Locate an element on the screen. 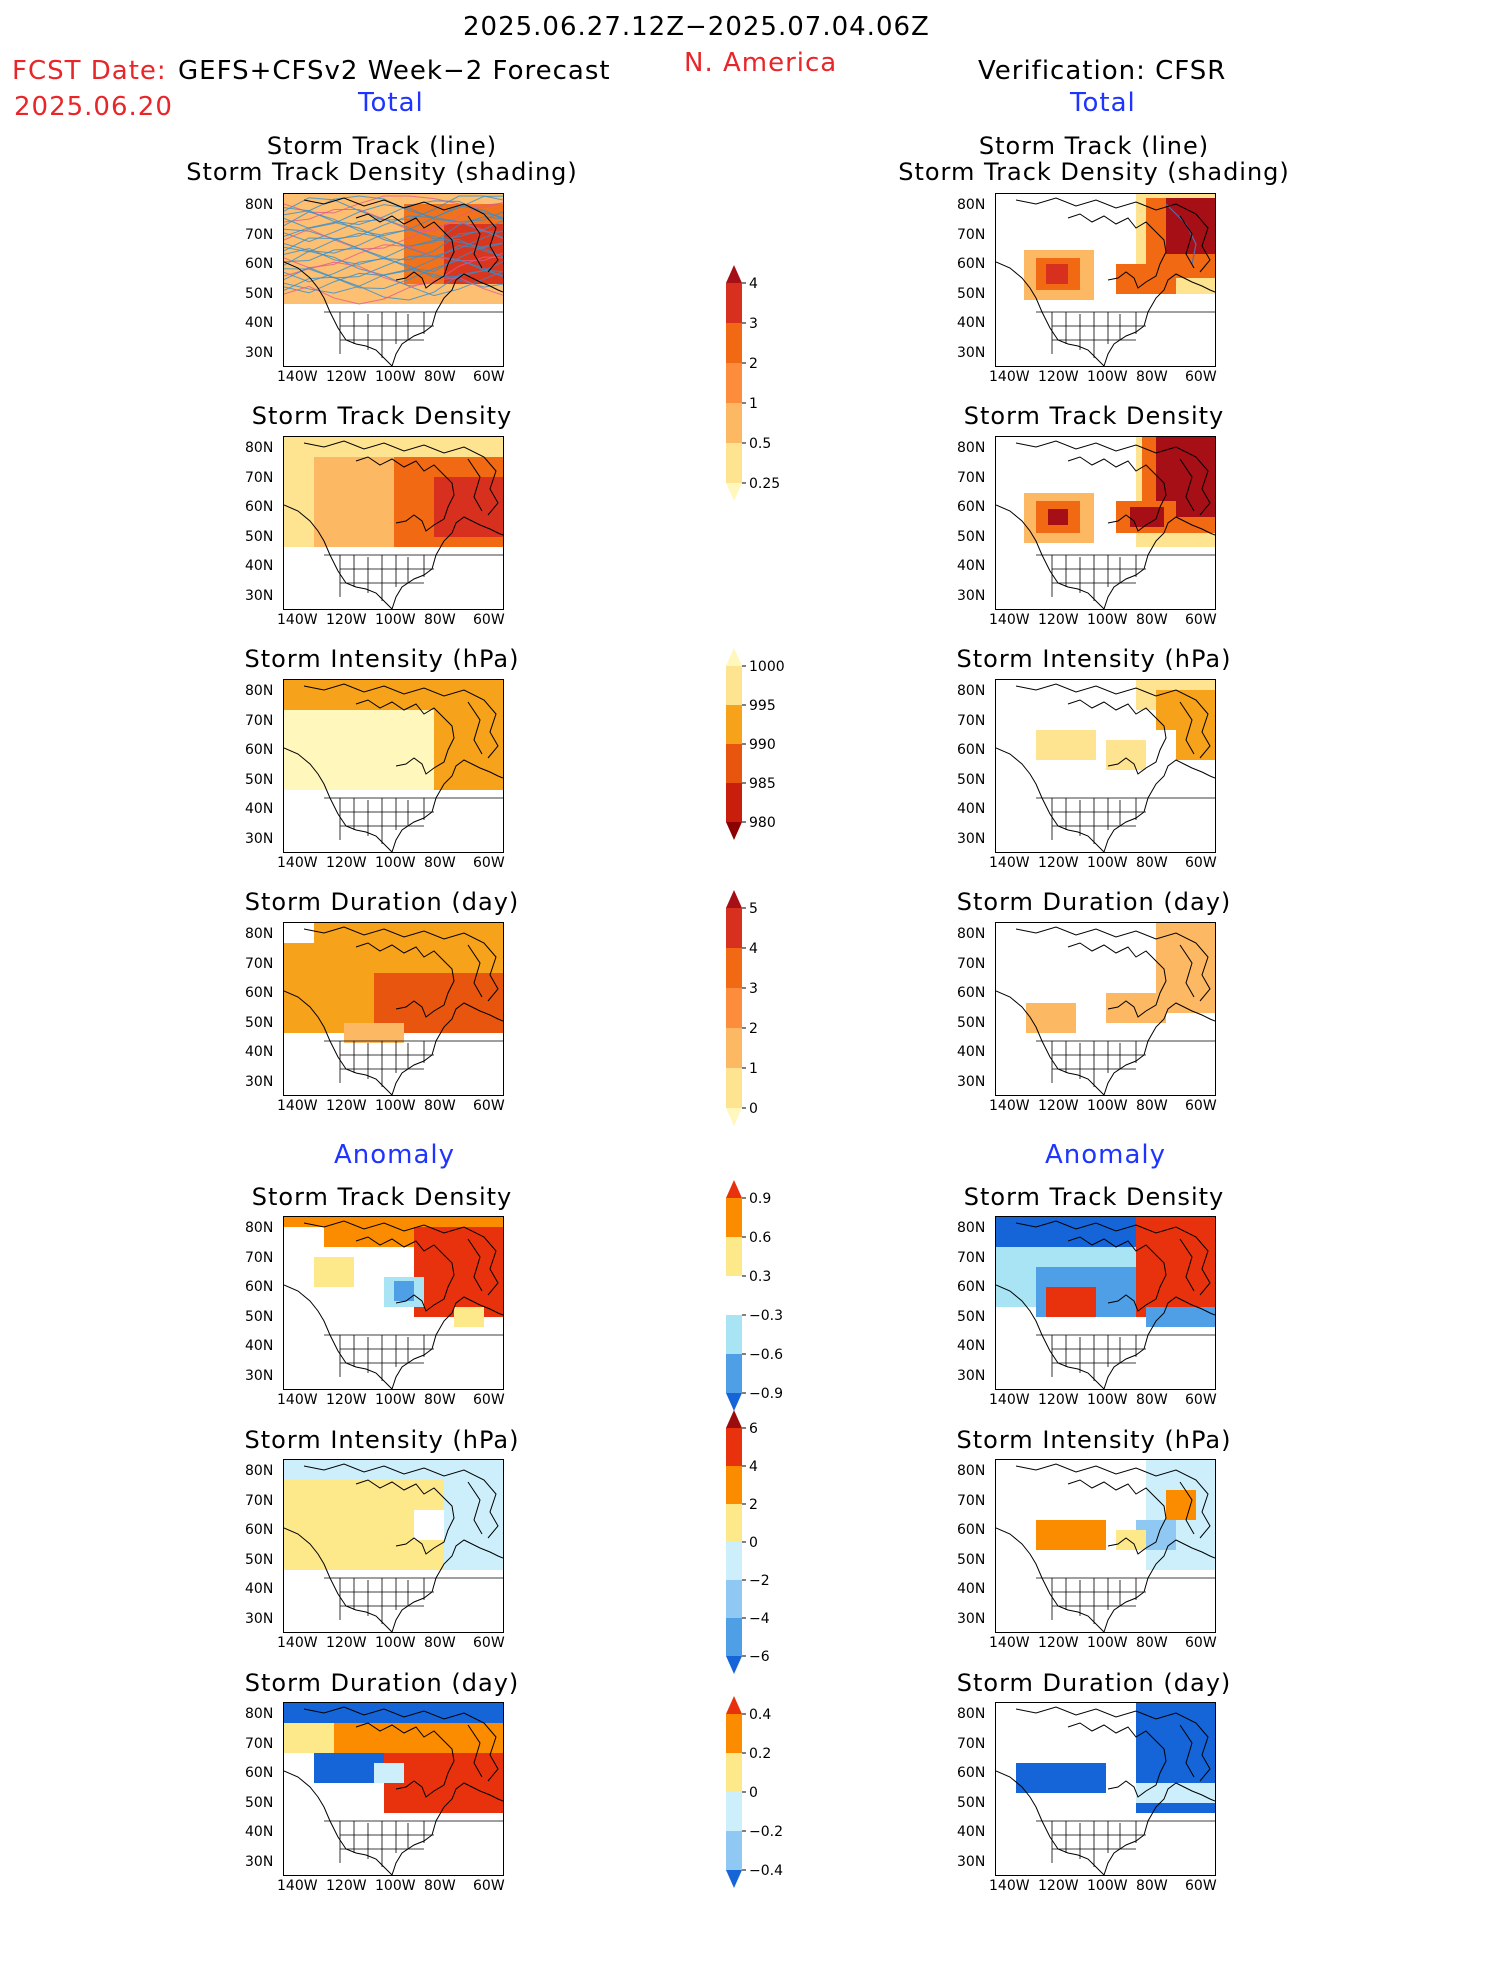 The height and width of the screenshot is (1966, 1487). colorbar-label: 995 is located at coordinates (762, 706).